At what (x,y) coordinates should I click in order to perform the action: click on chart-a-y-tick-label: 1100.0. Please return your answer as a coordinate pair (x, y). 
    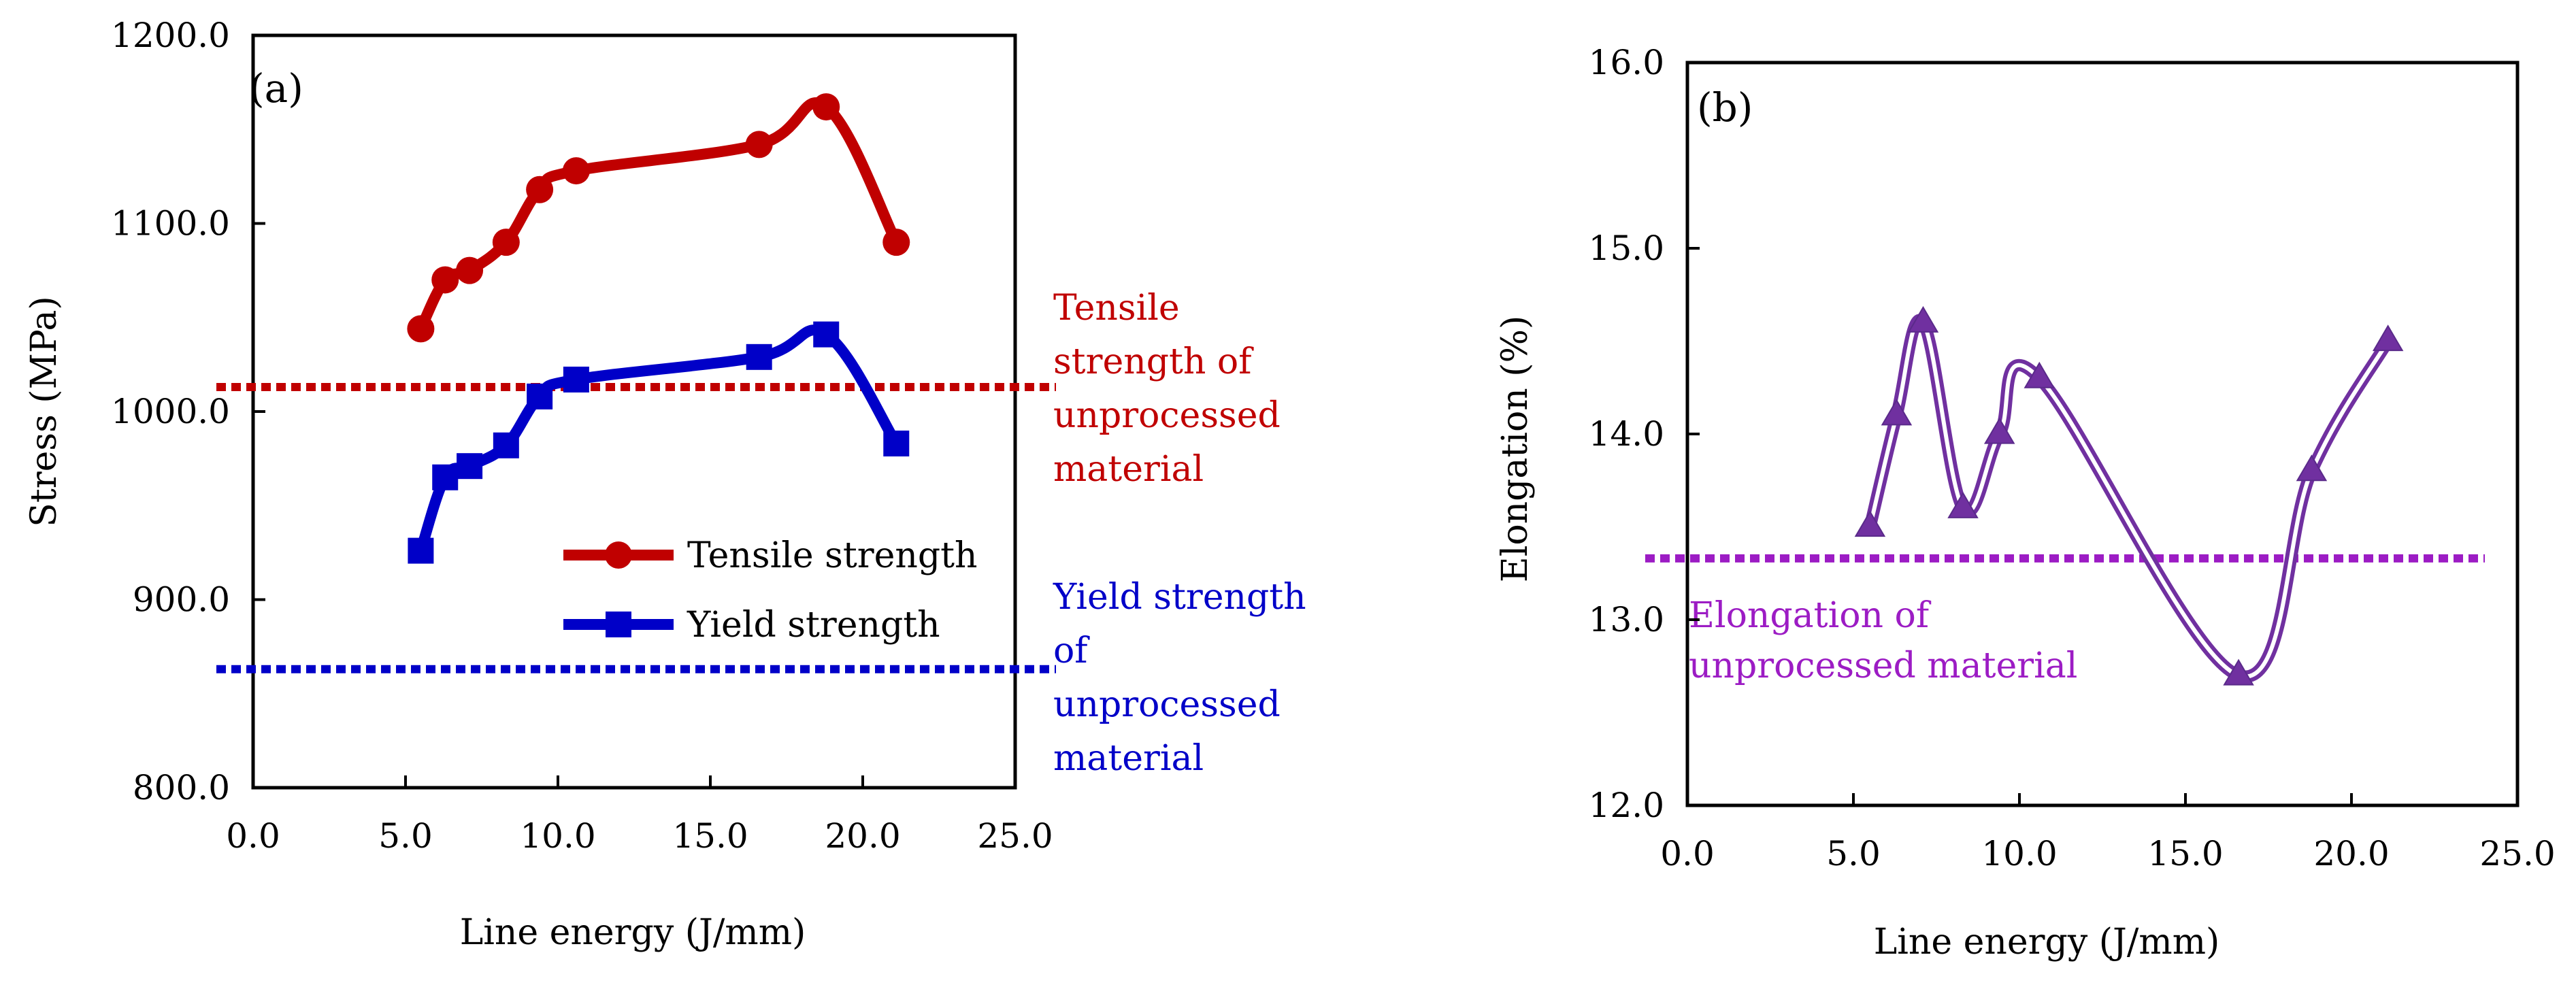
    Looking at the image, I should click on (171, 224).